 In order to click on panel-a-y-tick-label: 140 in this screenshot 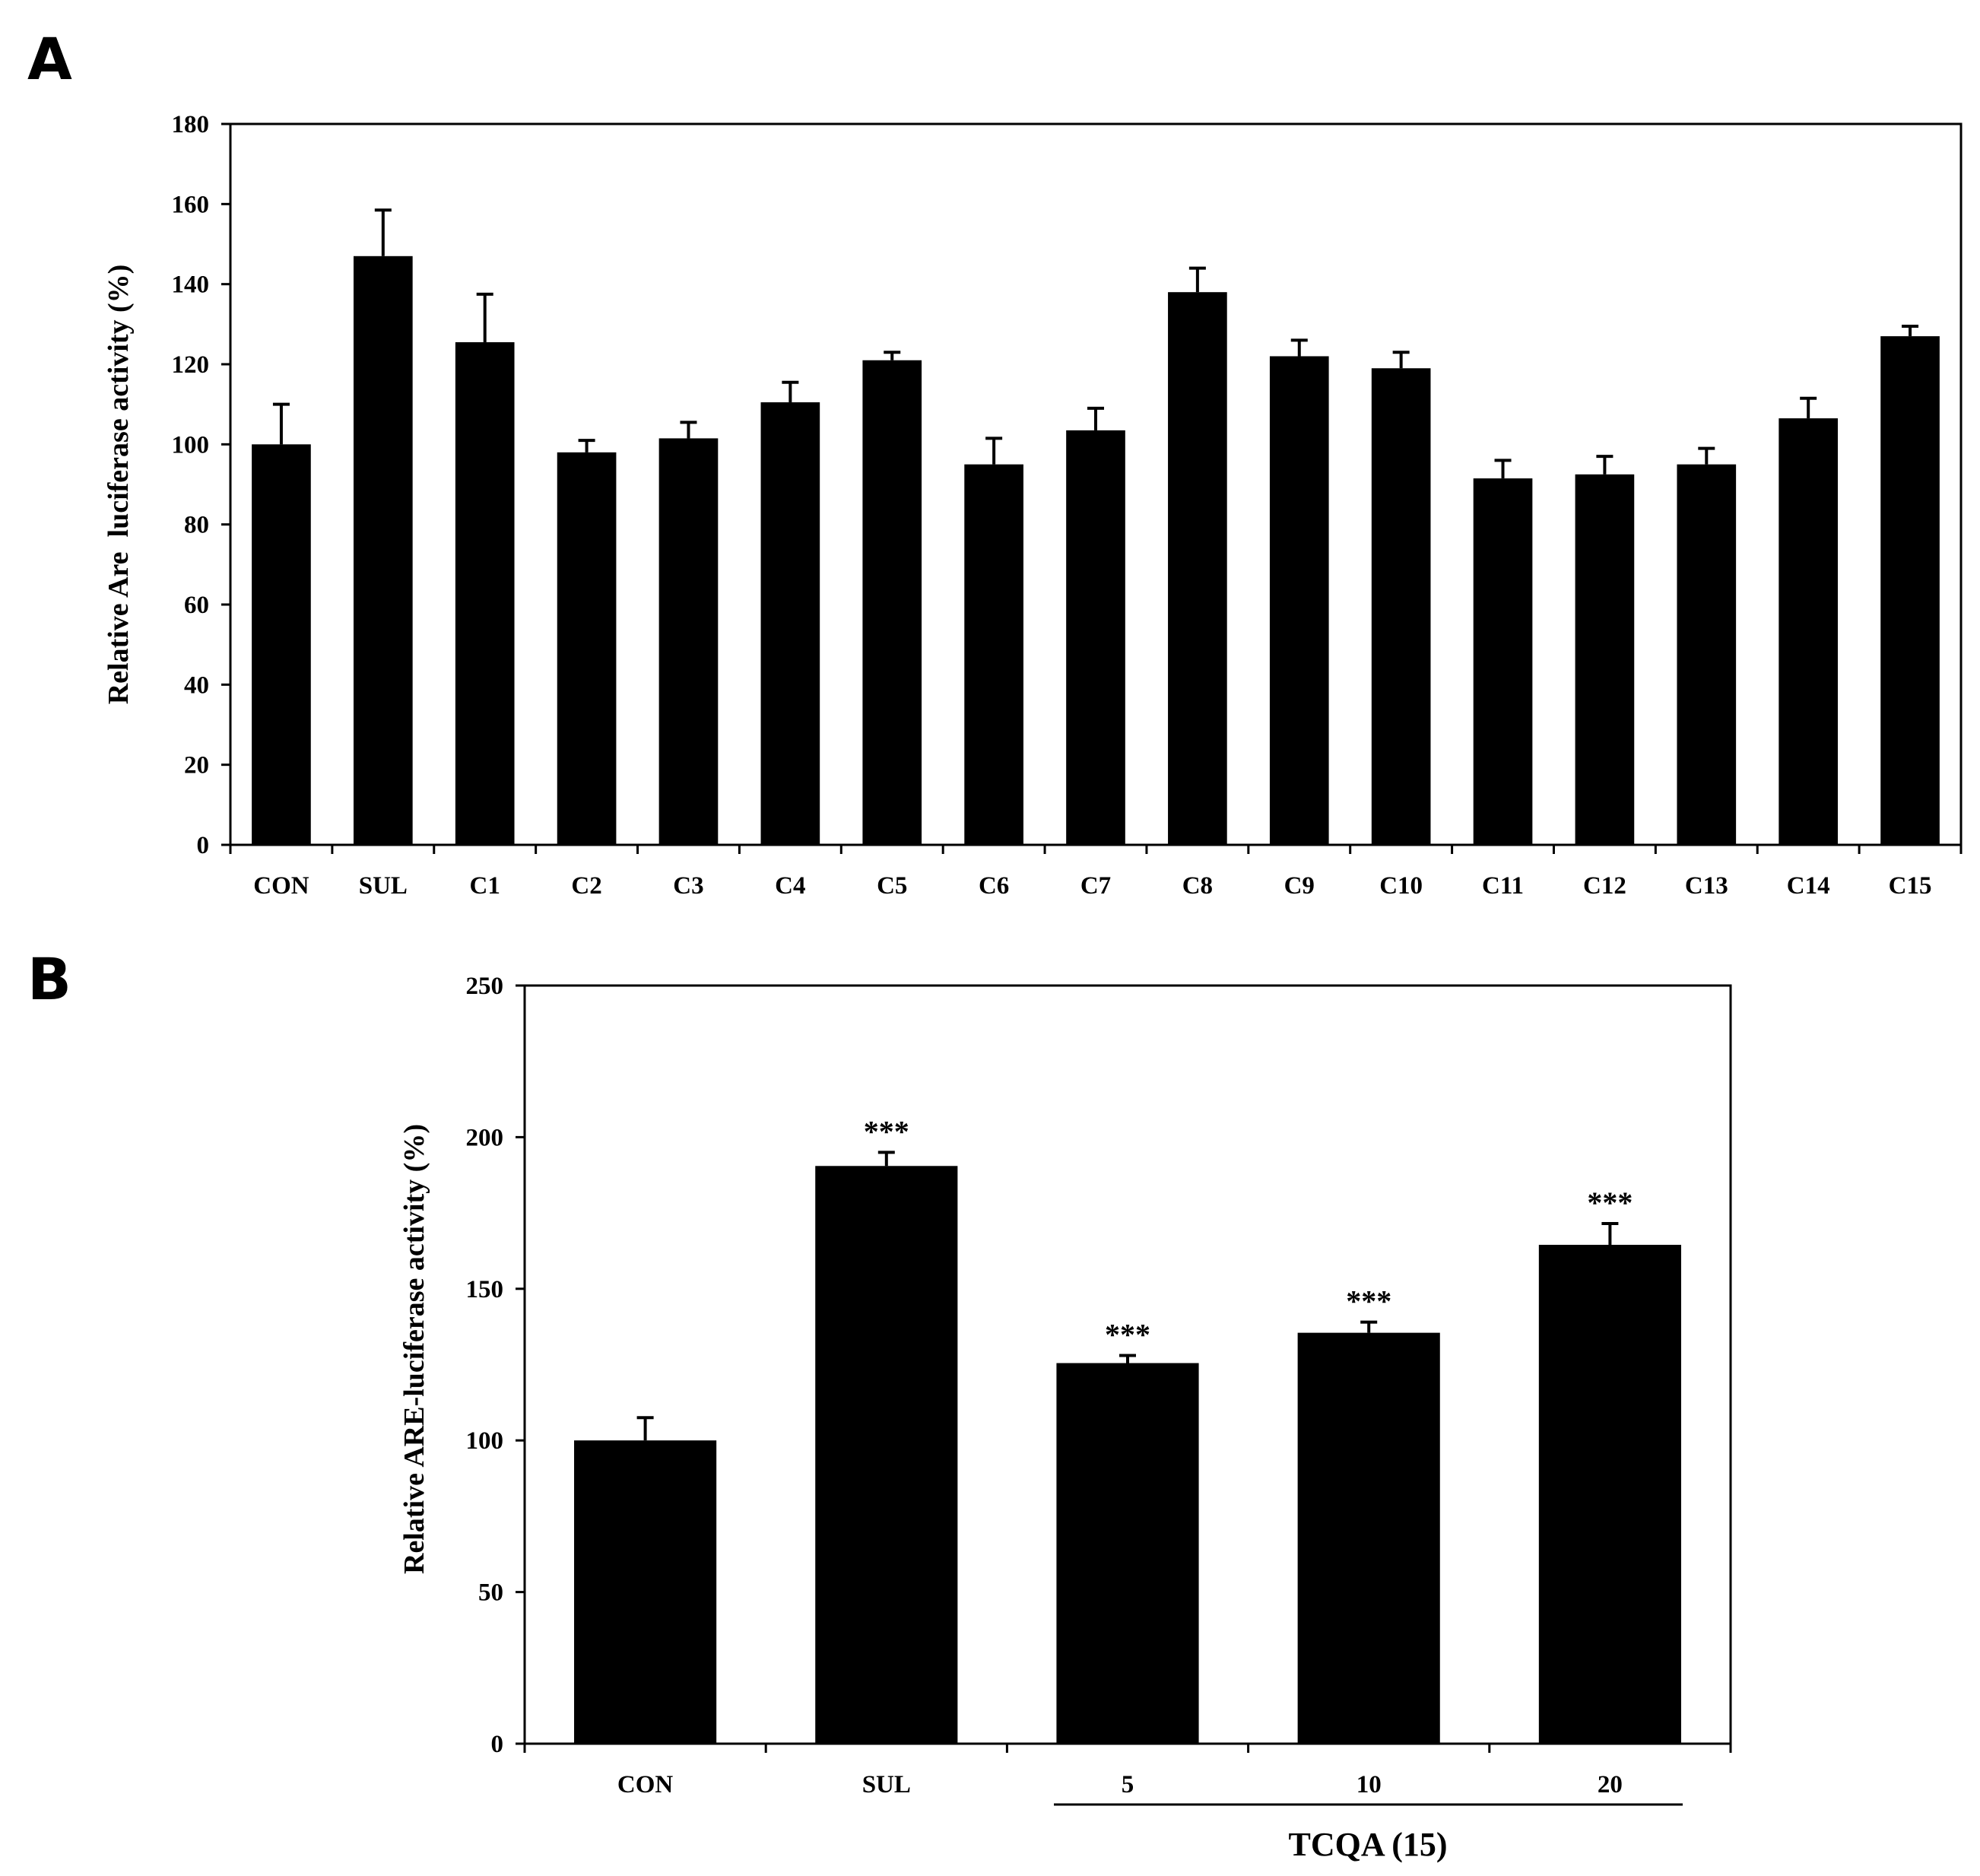, I will do `click(191, 285)`.